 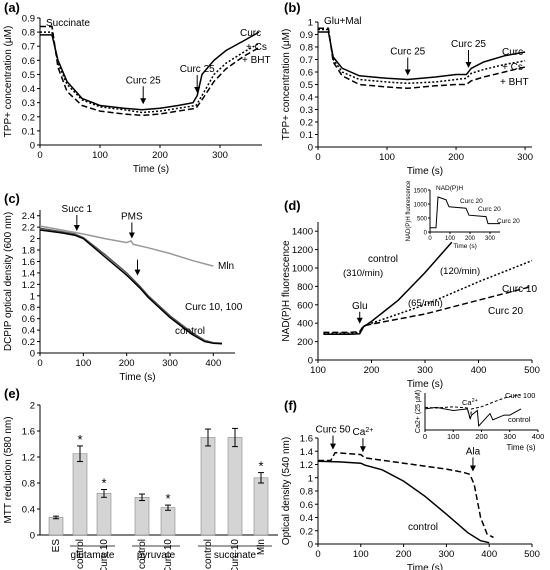 What do you see at coordinates (421, 192) in the screenshot?
I see `inset-y-tick-label: 1500` at bounding box center [421, 192].